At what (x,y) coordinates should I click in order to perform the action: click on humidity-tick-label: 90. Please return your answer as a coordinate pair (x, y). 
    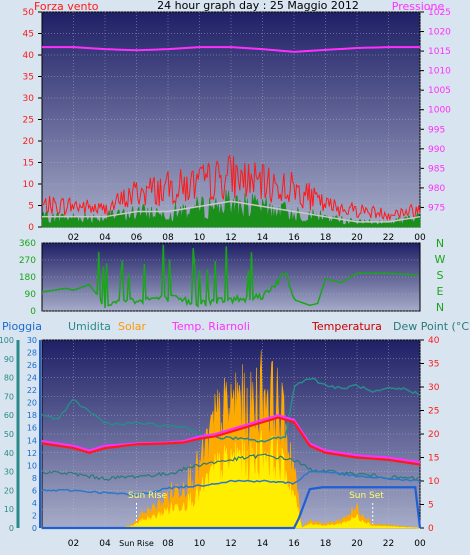
    Looking at the image, I should click on (9, 359).